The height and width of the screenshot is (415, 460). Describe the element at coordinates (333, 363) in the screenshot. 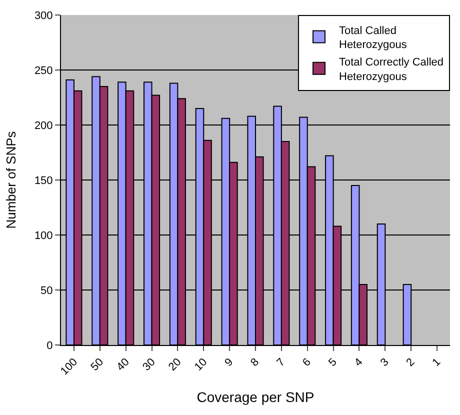

I see `x-tick-label: 5` at that location.